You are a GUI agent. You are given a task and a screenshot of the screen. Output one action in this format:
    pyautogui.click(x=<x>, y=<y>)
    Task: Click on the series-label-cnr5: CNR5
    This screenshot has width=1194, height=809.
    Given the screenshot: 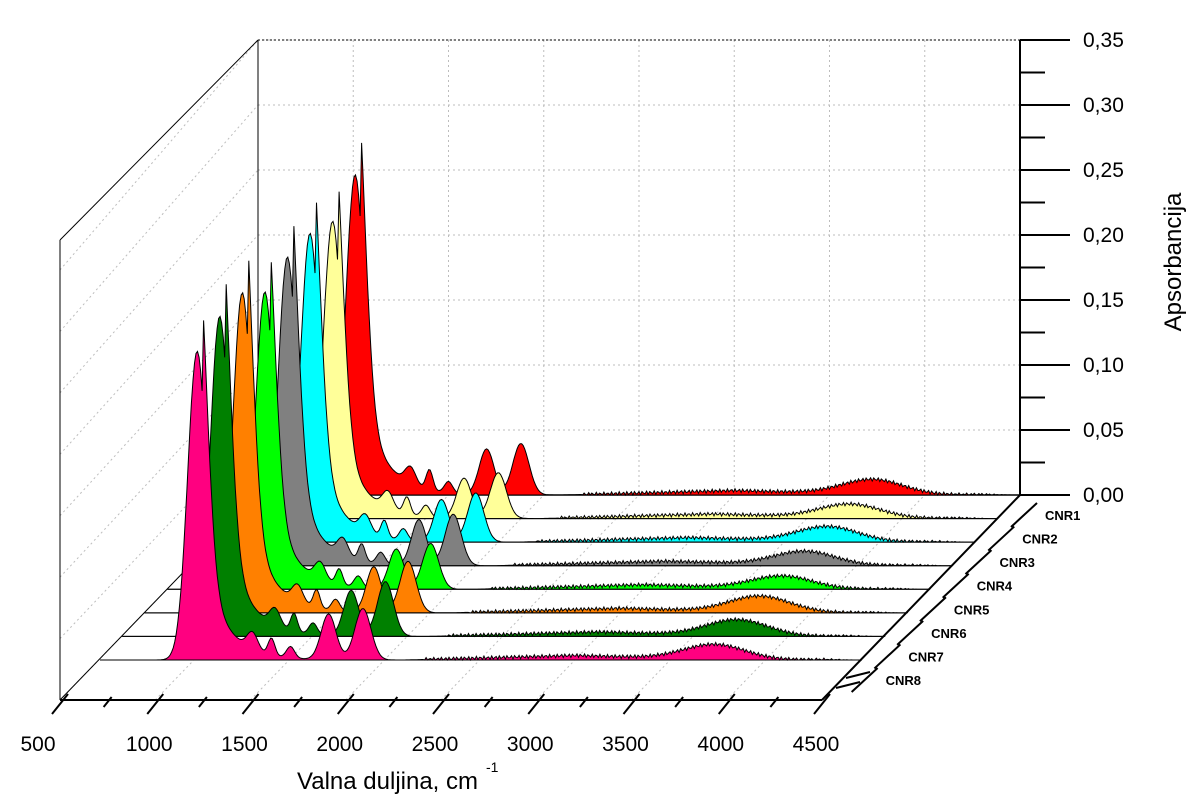 What is the action you would take?
    pyautogui.click(x=971, y=609)
    